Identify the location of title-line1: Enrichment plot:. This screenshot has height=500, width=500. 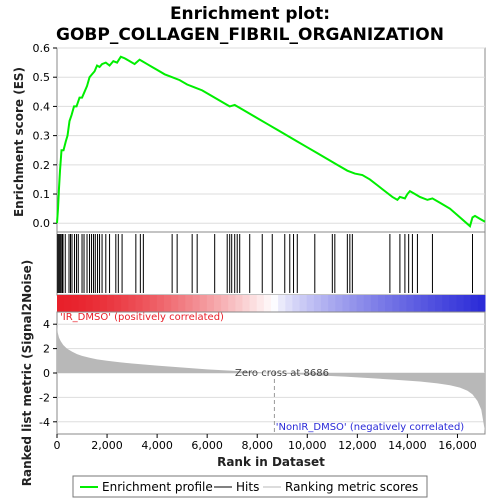
(250, 14).